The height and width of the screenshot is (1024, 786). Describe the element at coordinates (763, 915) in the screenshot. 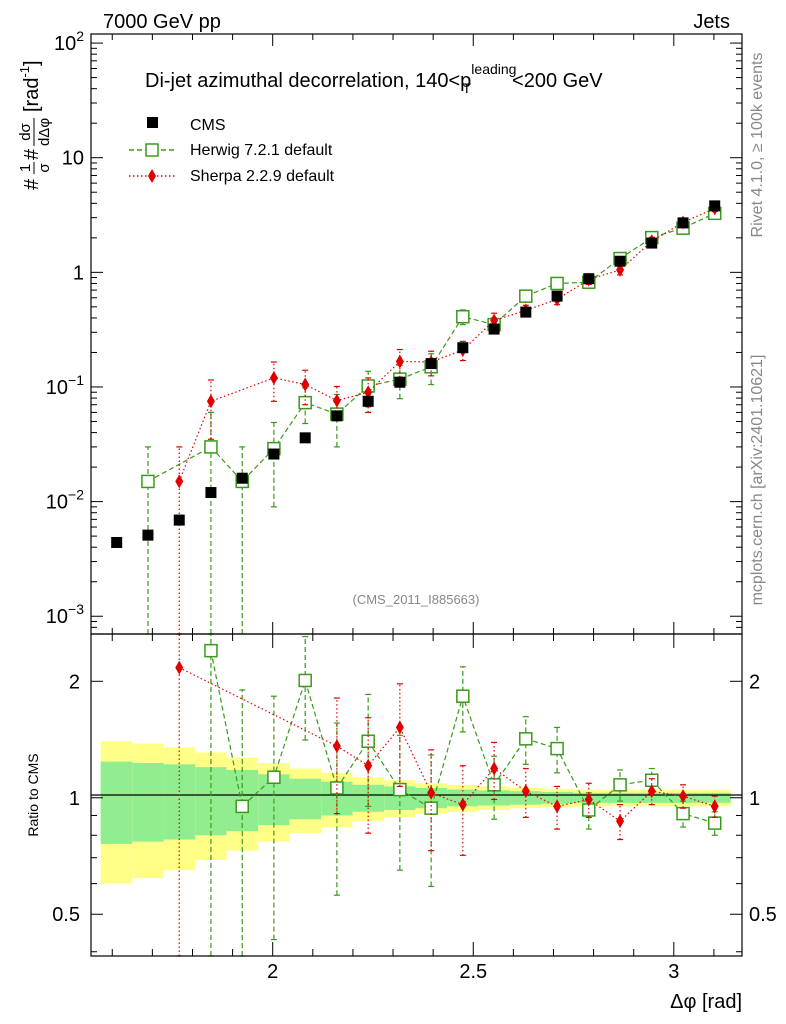

I see `ratio-y-tick-label-right: 0.5` at that location.